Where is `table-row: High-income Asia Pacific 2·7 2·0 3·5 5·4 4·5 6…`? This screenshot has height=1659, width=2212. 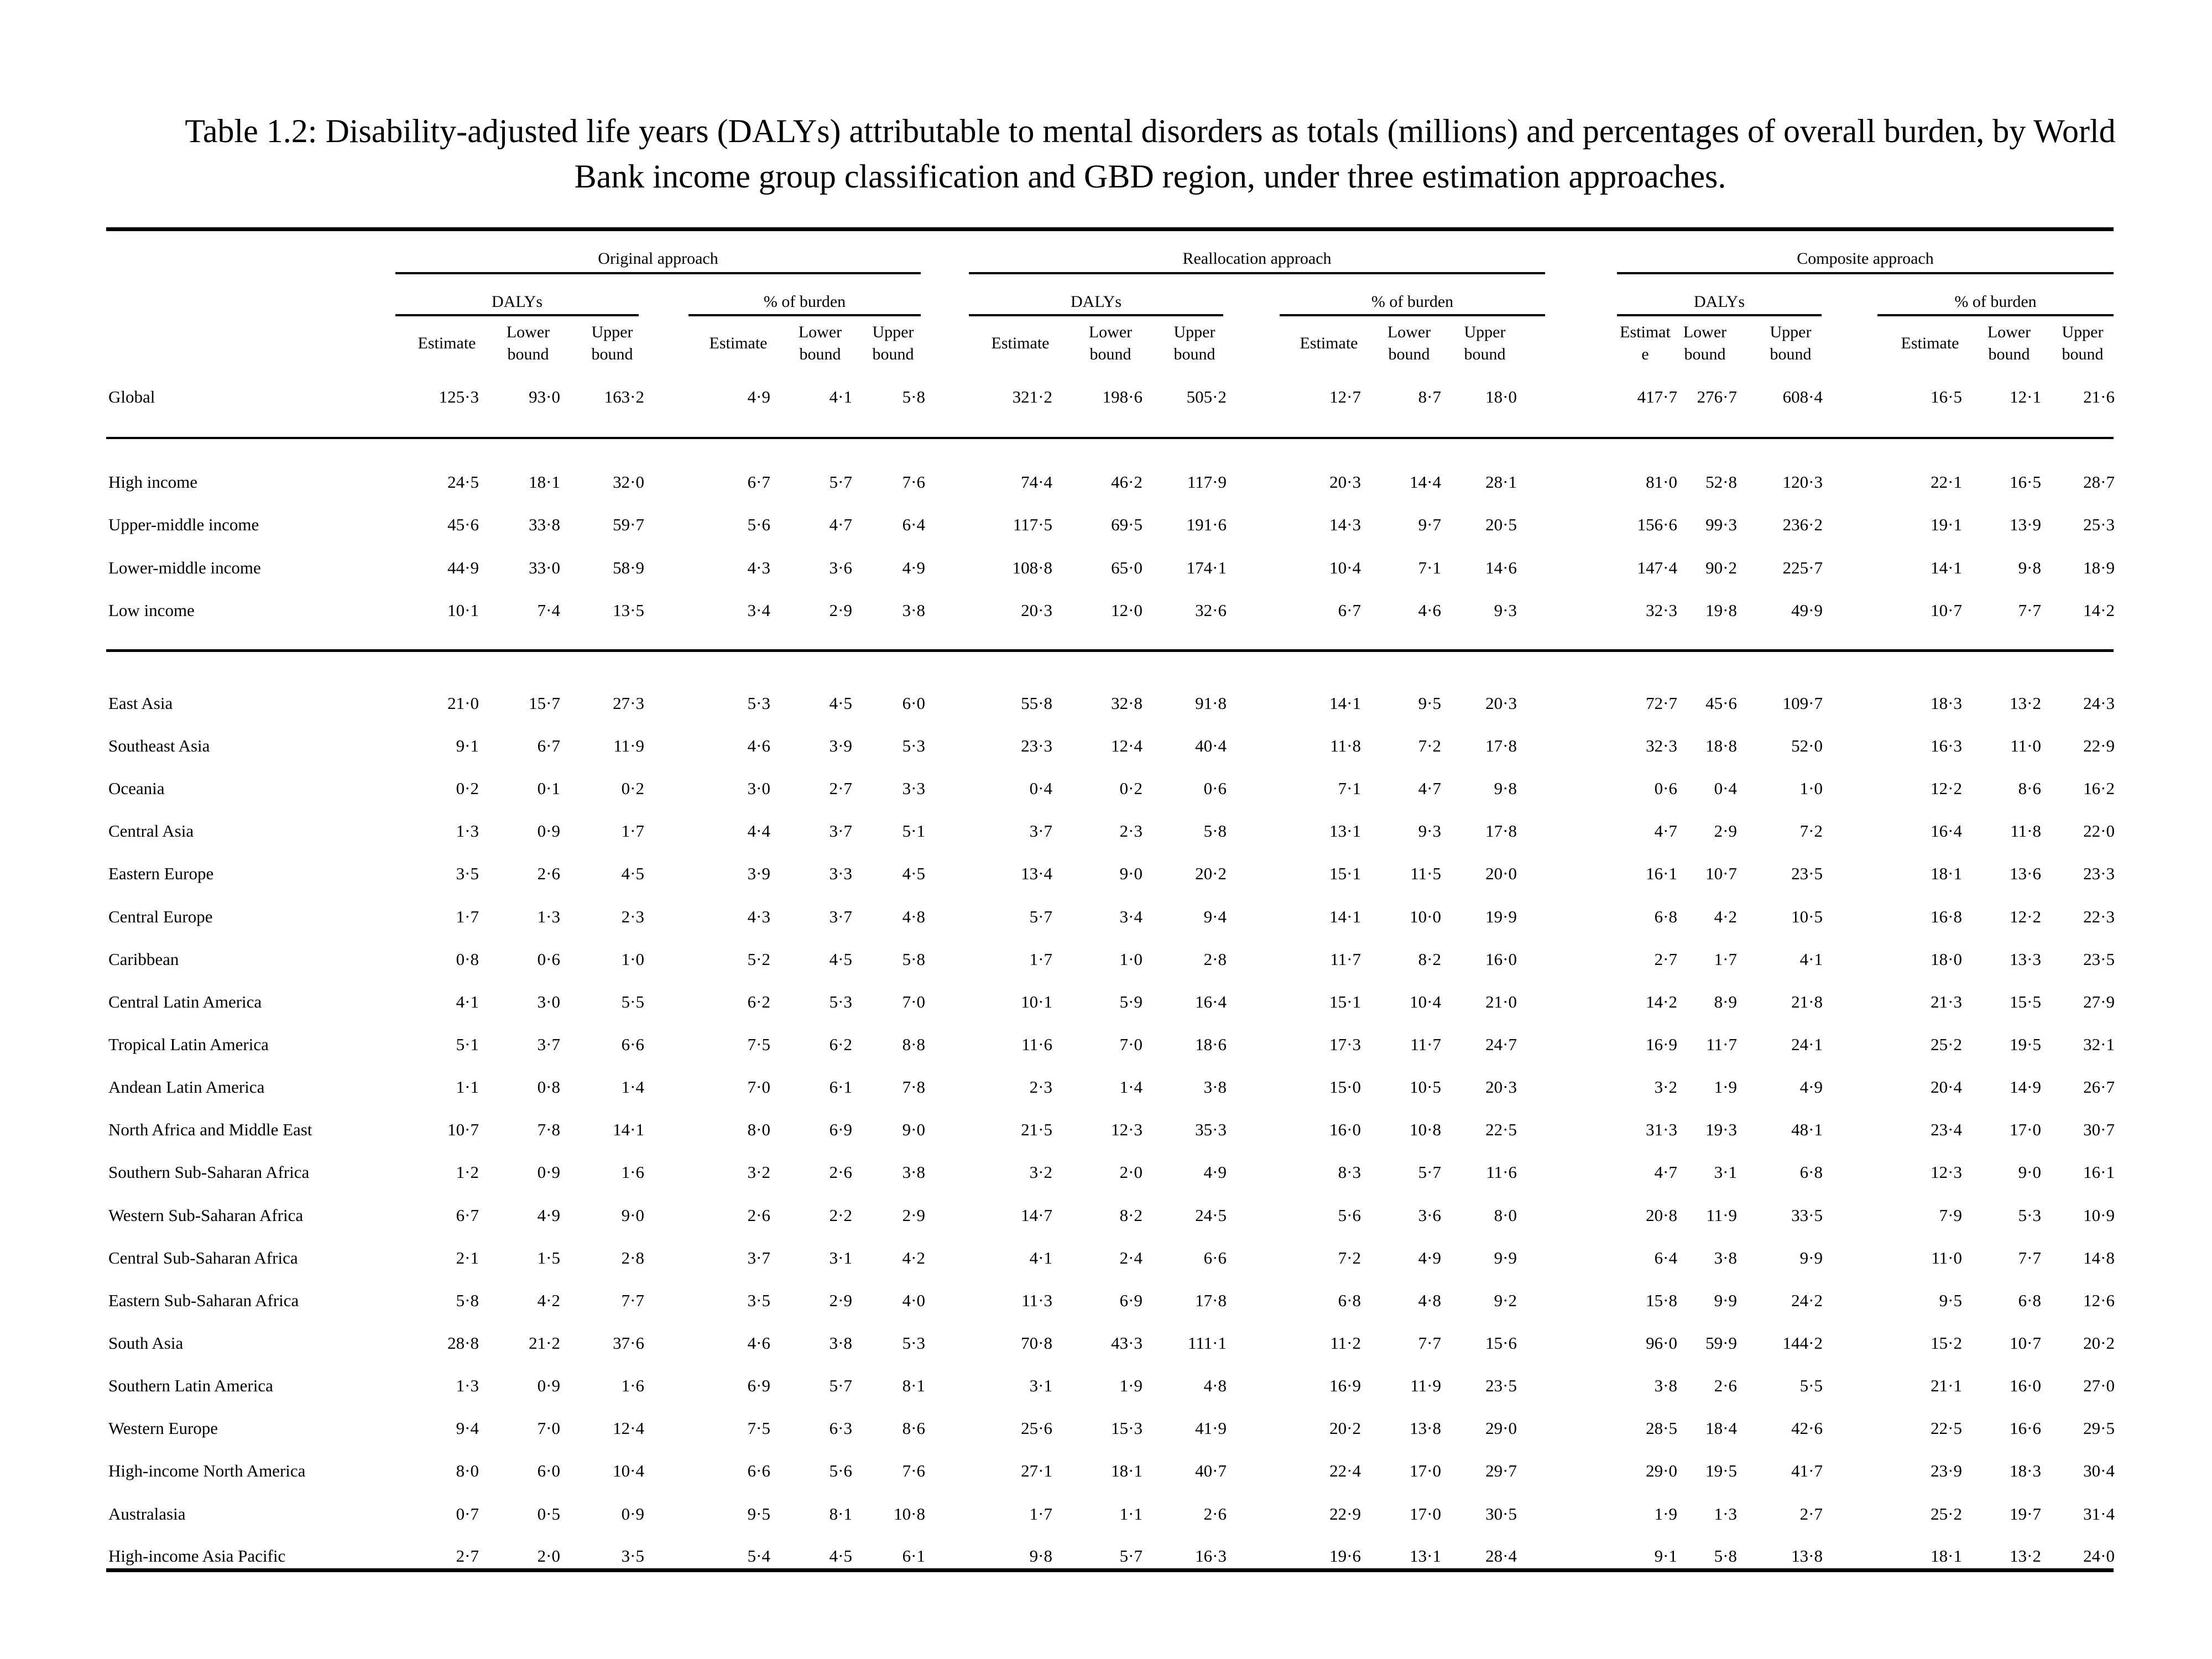
table-row: High-income Asia Pacific 2·7 2·0 3·5 5·4 4·5 6… is located at coordinates (1106, 1557).